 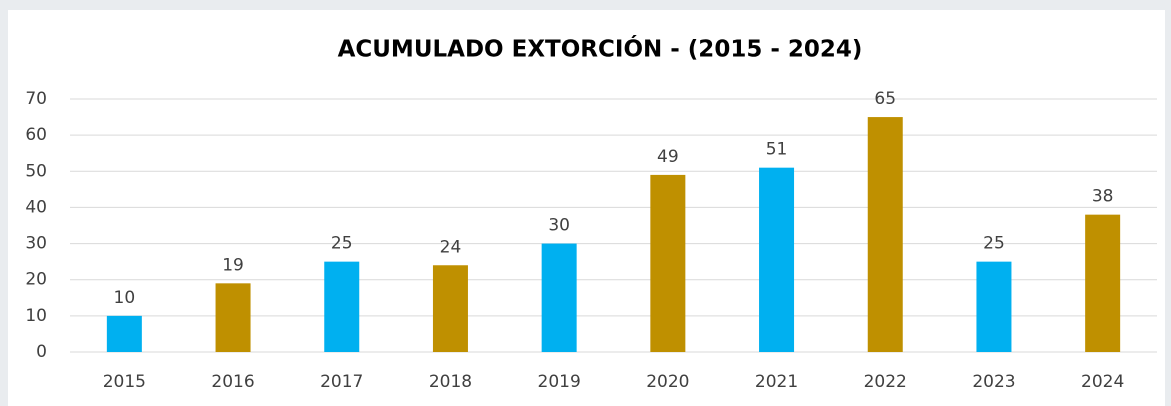 What do you see at coordinates (125, 298) in the screenshot?
I see `data-label: 10` at bounding box center [125, 298].